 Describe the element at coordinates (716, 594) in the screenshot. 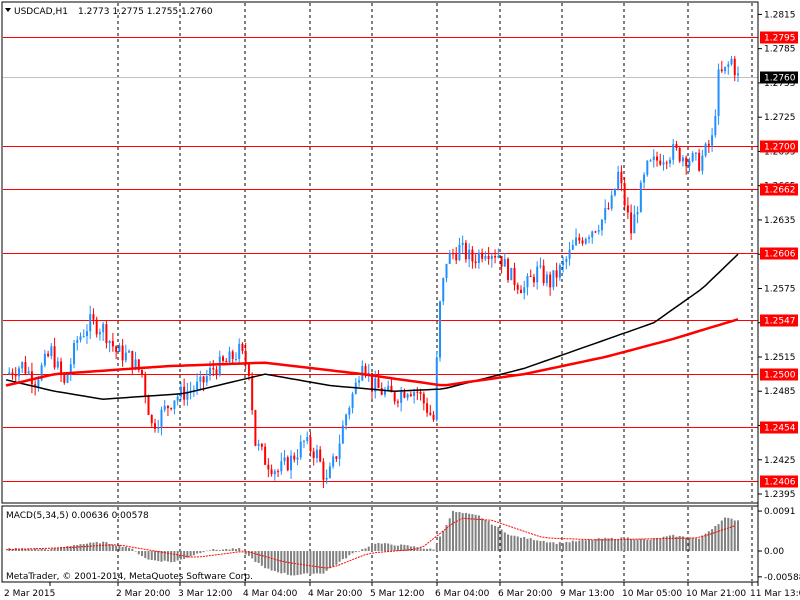

I see `x-tick-label: 10 Mar 21:00` at that location.